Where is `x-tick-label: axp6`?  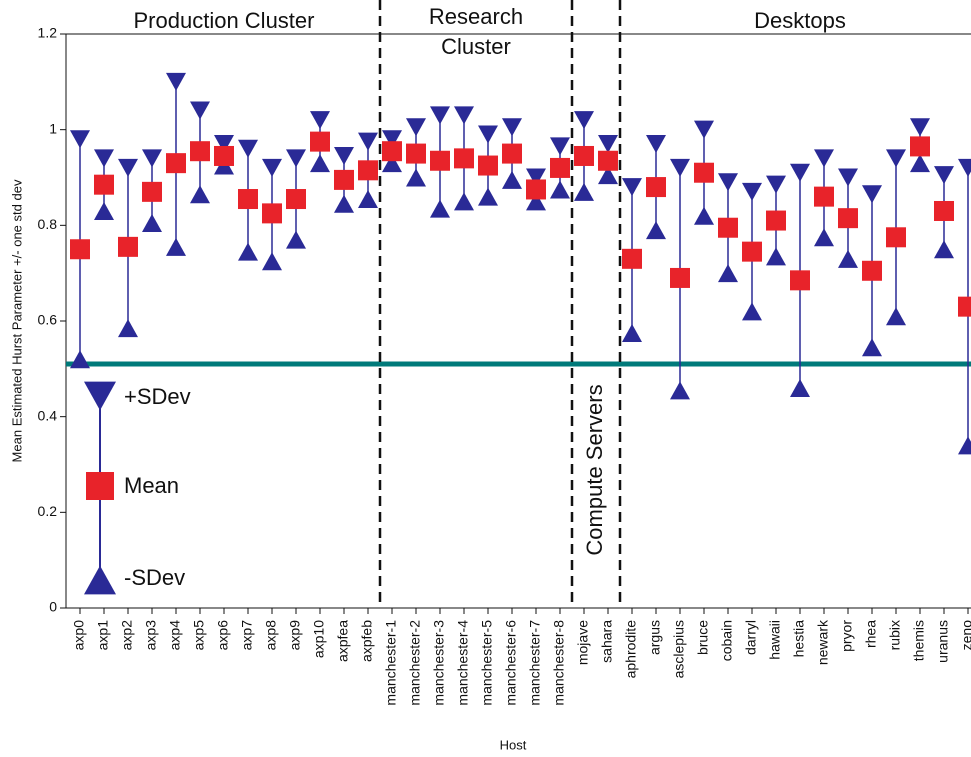
x-tick-label: axp6 is located at coordinates (223, 635).